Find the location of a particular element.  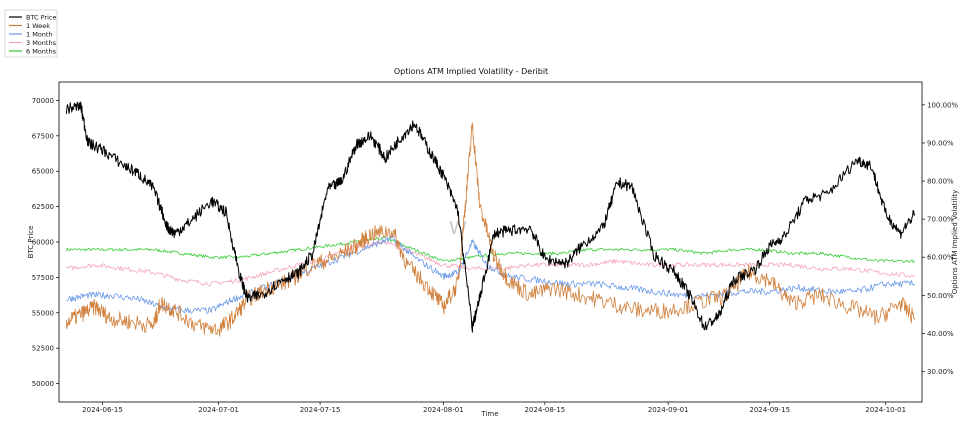

y-tick-label: 52500 is located at coordinates (43, 349).